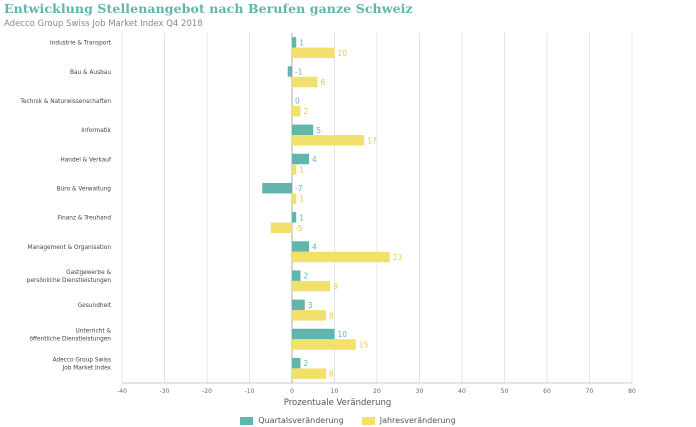 This screenshot has height=427, width=696. I want to click on x-tick-label: -20, so click(207, 391).